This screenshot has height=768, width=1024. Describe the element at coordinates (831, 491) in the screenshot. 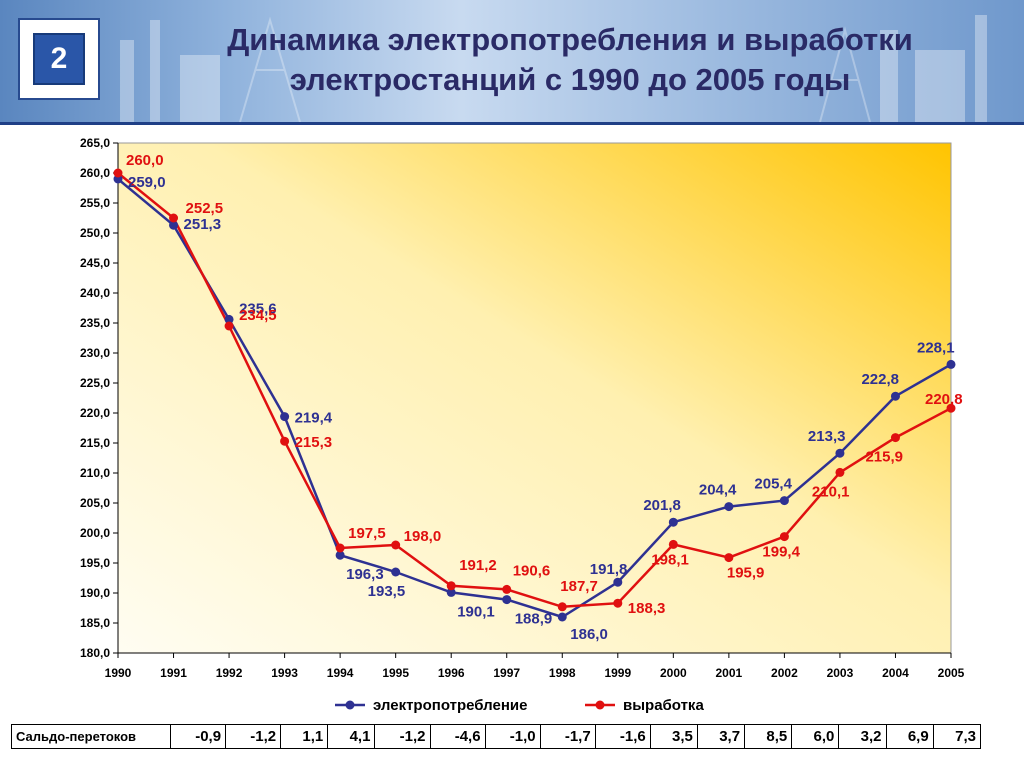

I see `generation-data-label: 210,1` at that location.